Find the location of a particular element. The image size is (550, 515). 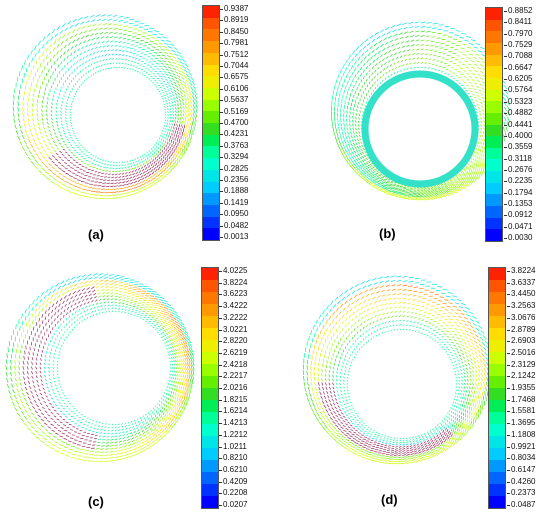

colorbar-tick-label: 0.9387 is located at coordinates (234, 8).